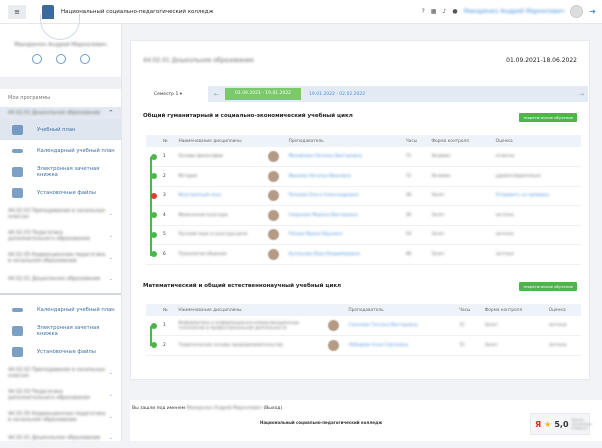  I want to click on arrow-right-icon: →, so click(581, 94).